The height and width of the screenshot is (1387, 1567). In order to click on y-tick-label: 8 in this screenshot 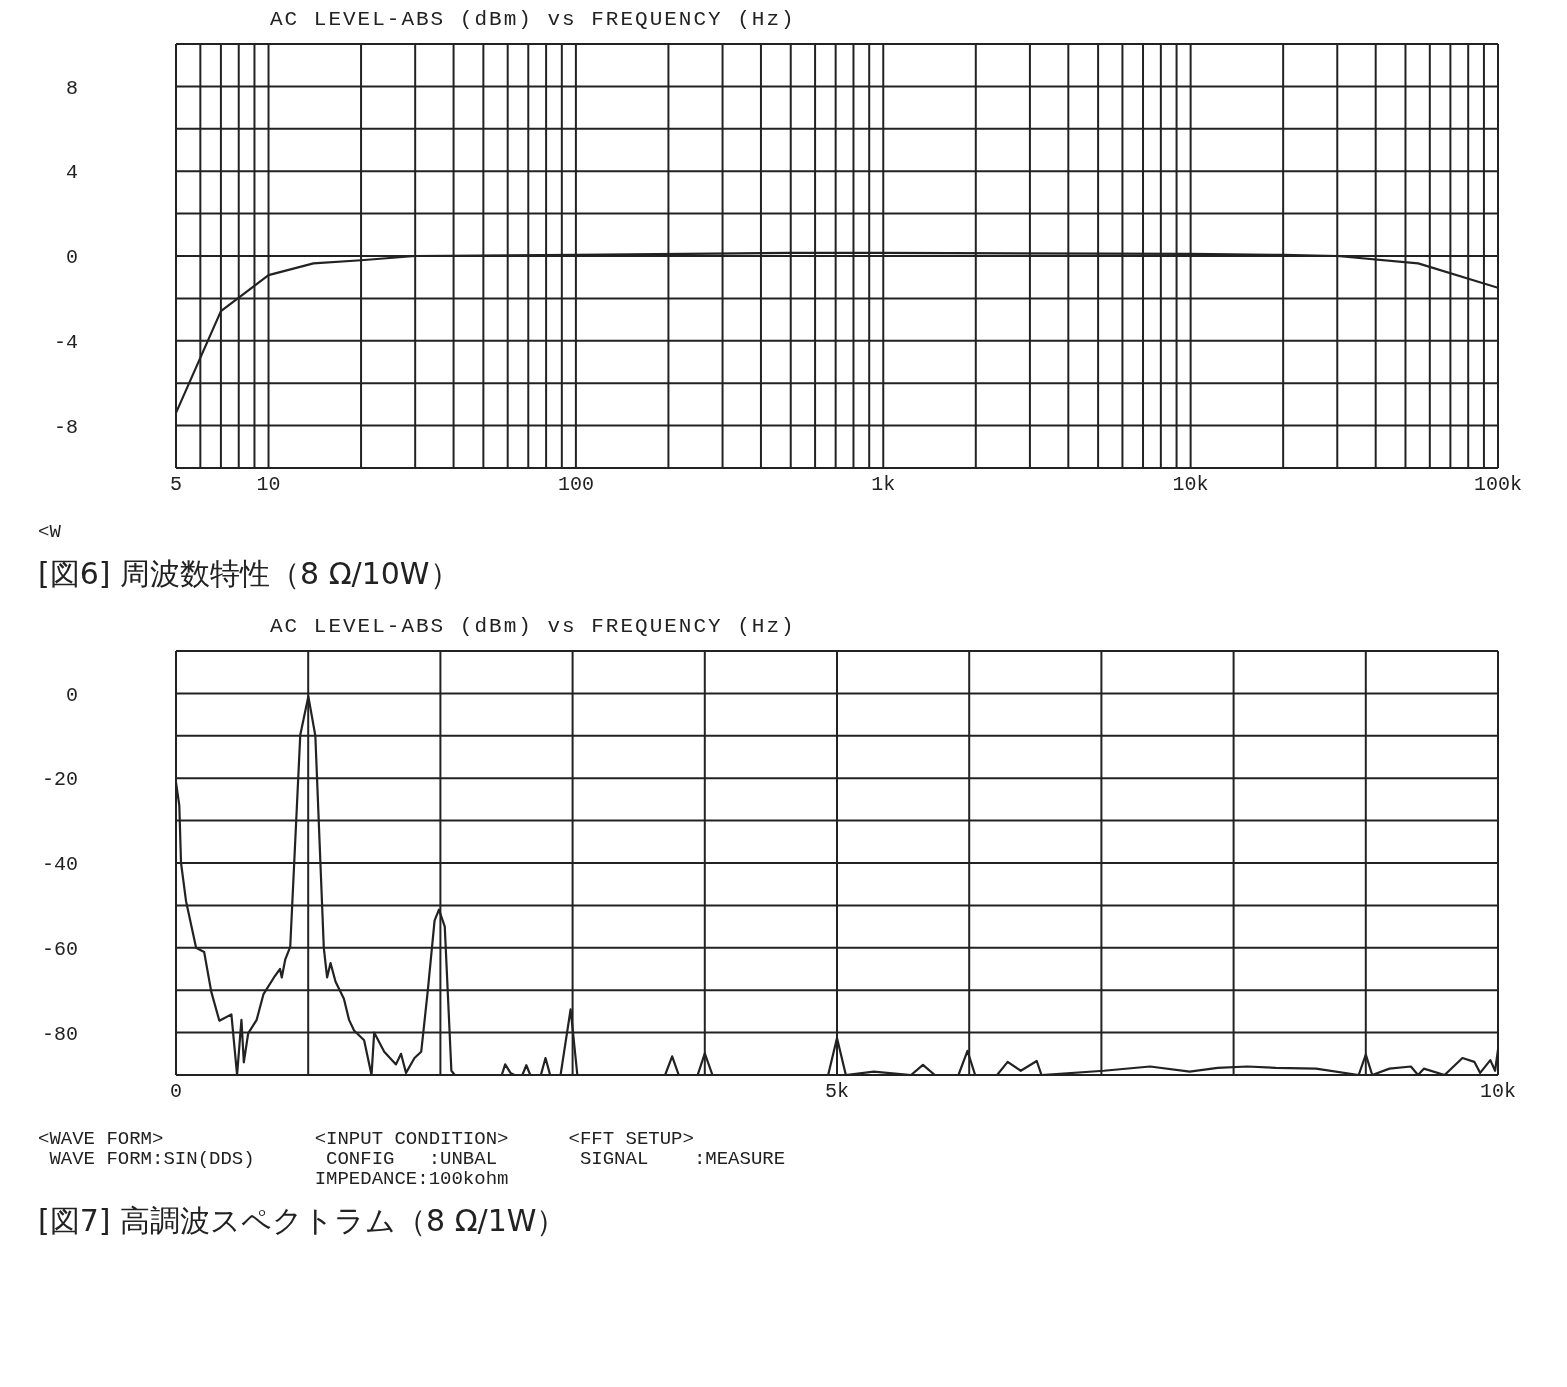, I will do `click(71, 88)`.